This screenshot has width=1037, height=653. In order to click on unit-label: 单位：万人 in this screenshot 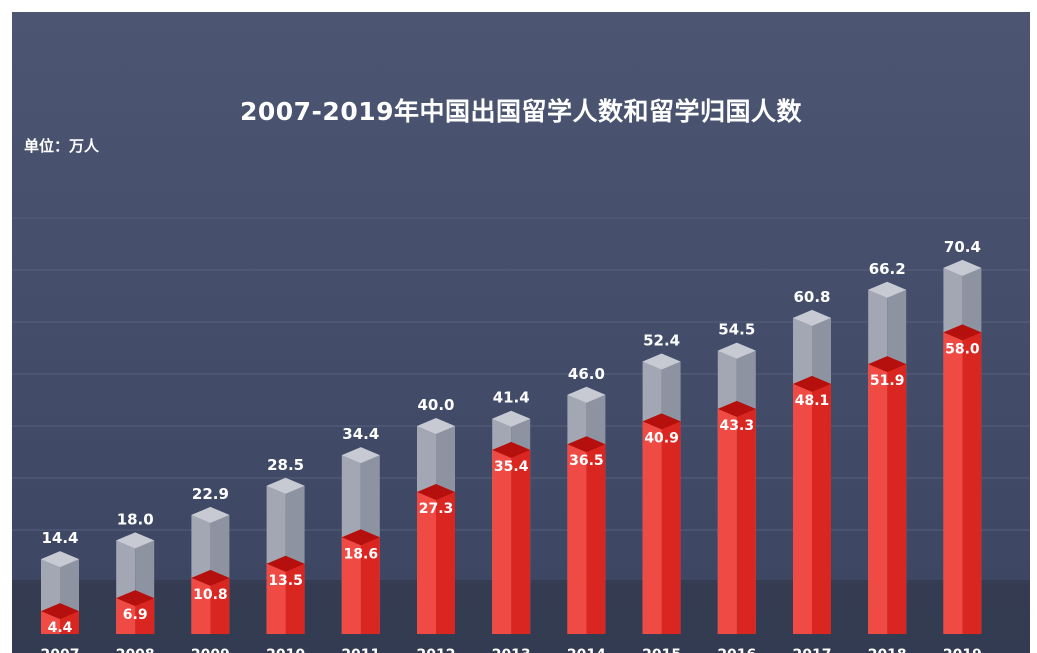, I will do `click(62, 146)`.